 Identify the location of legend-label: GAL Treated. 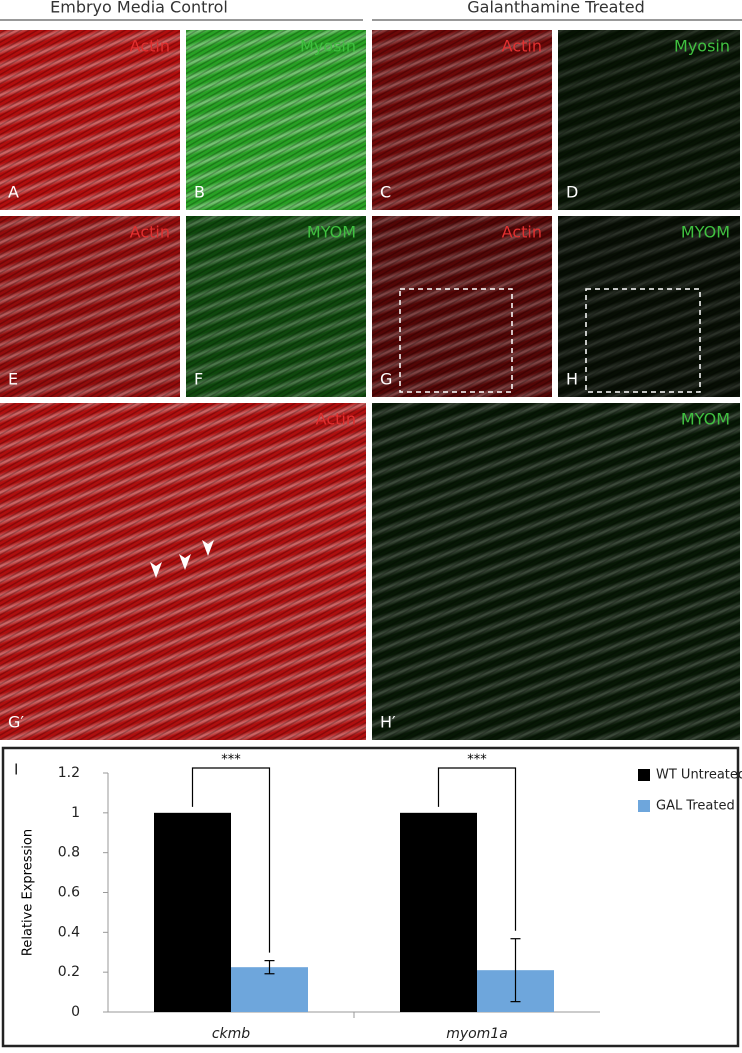
(695, 806).